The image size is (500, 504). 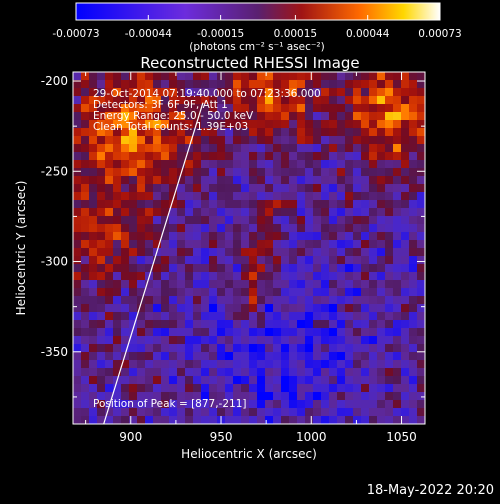 What do you see at coordinates (258, 11) in the screenshot?
I see `colorbar` at bounding box center [258, 11].